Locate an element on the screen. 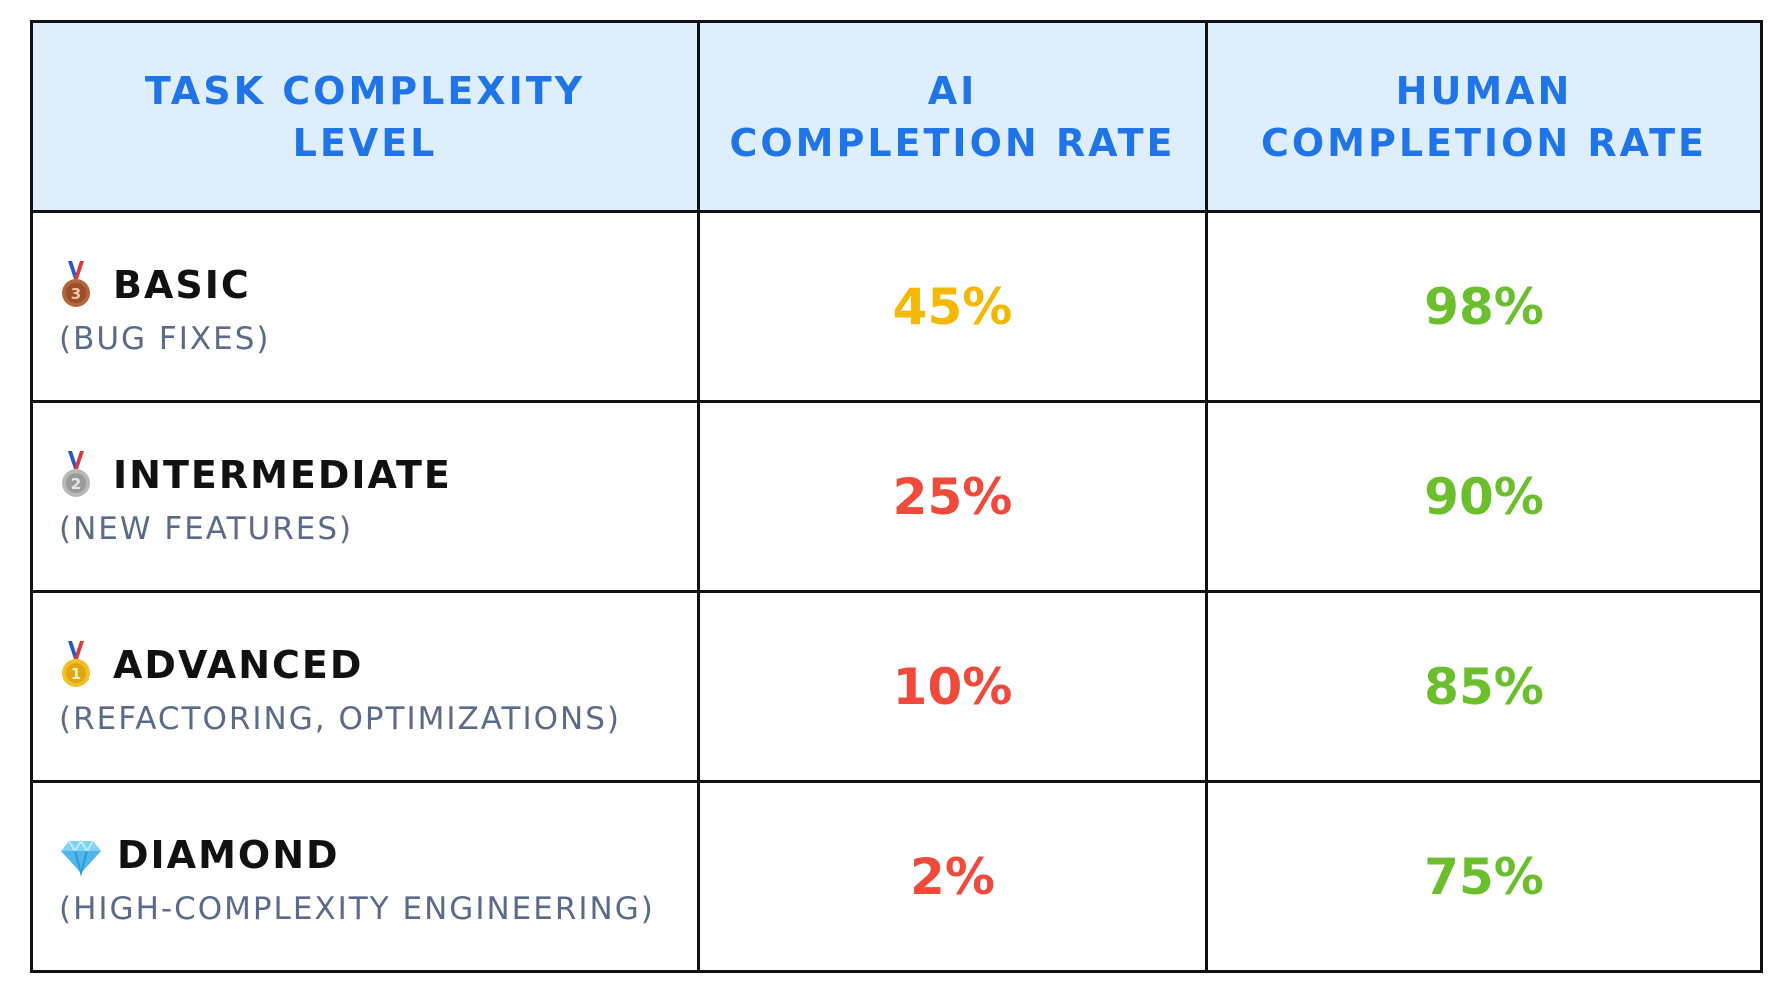 The image size is (1788, 1002). level-name: ADVANCED is located at coordinates (238, 664).